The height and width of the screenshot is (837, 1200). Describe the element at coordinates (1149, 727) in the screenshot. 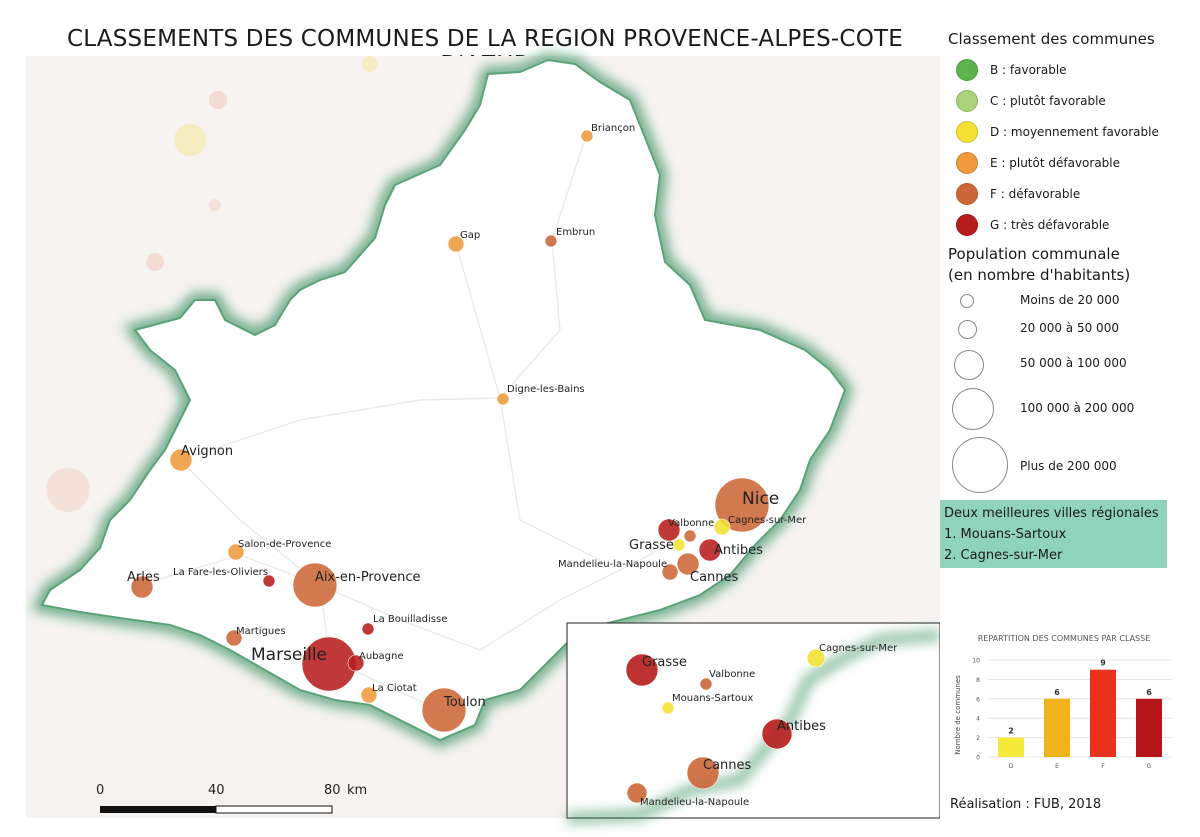

I see `chart-bar-g` at that location.